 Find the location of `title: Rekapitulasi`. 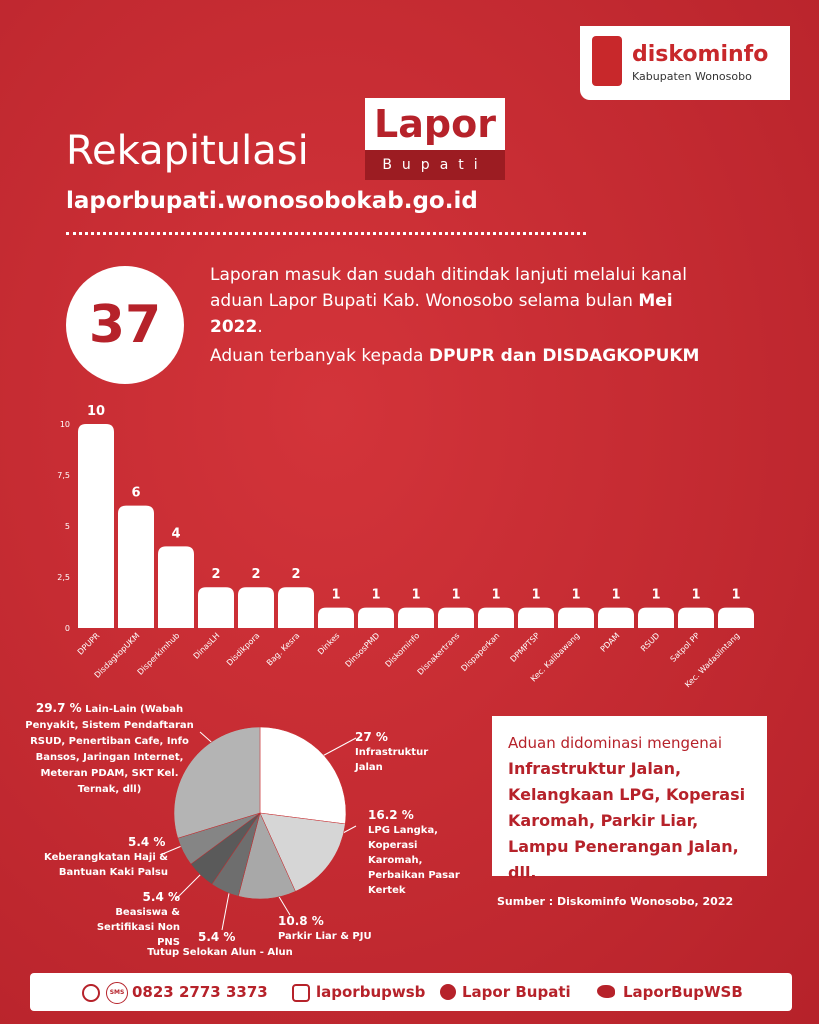

title: Rekapitulasi is located at coordinates (187, 151).